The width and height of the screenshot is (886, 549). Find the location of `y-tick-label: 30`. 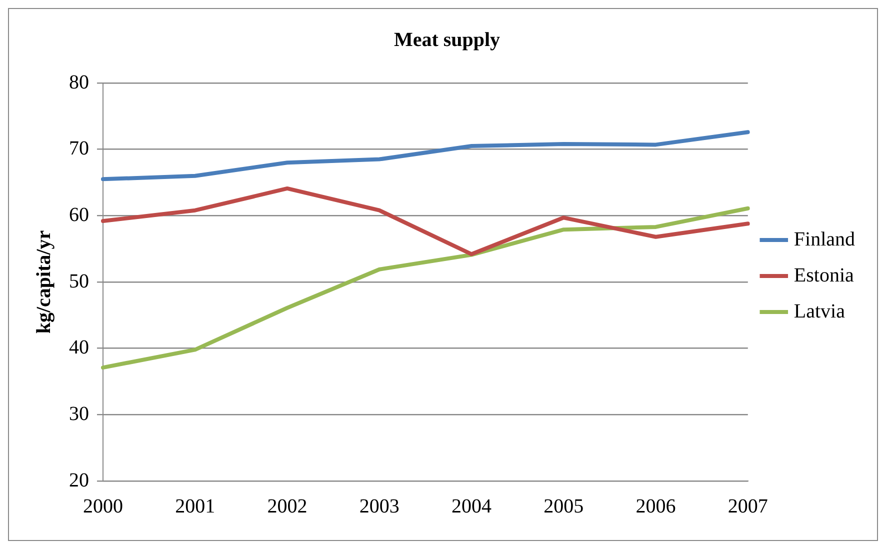

y-tick-label: 30 is located at coordinates (79, 413).